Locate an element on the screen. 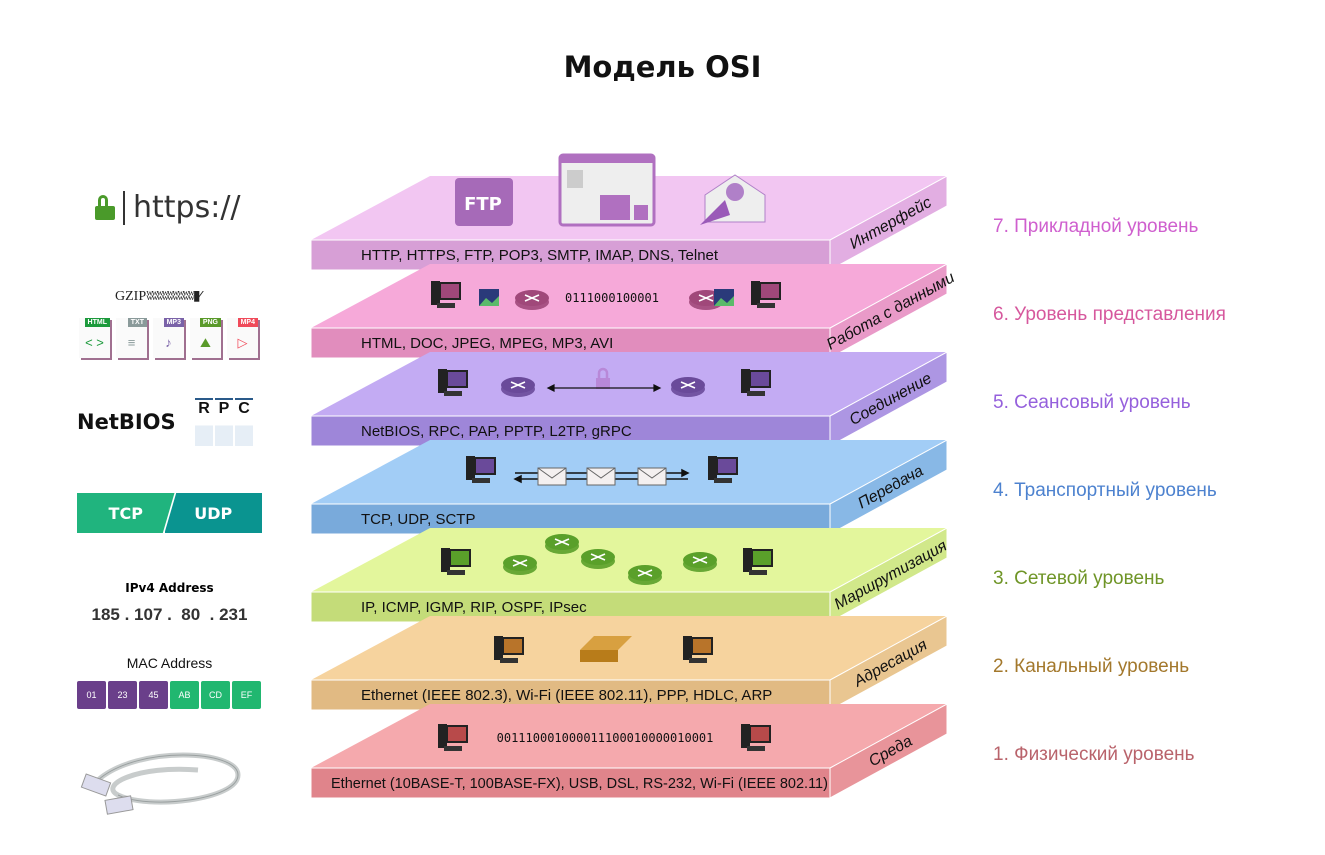 The image size is (1325, 855). layer-protocols: TCP, UDP, SCTP is located at coordinates (418, 519).